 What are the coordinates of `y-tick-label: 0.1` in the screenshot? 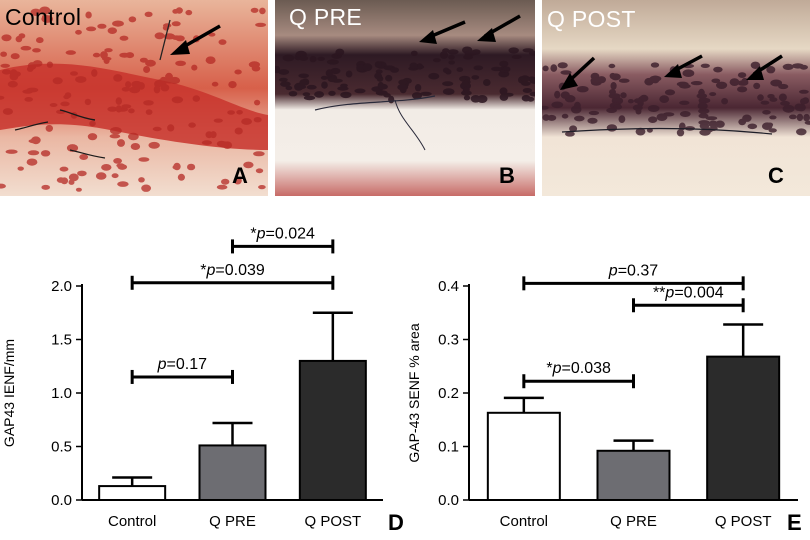 It's located at (448, 447).